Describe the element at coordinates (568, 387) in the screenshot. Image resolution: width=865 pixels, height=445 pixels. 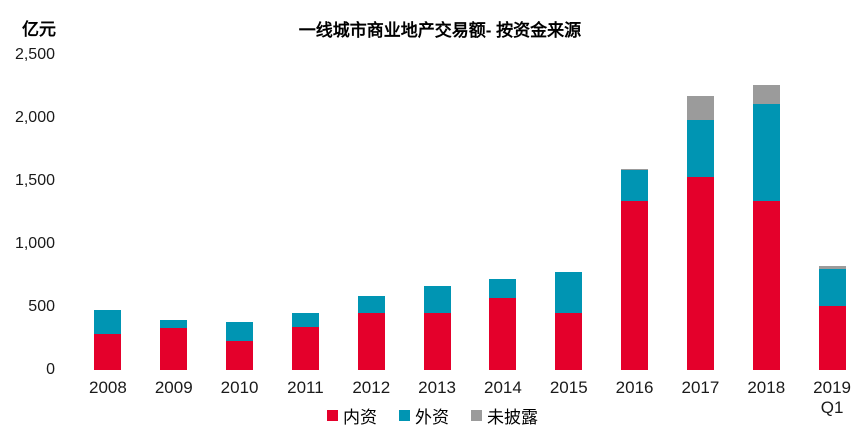
I see `x-tick-label: 2015` at that location.